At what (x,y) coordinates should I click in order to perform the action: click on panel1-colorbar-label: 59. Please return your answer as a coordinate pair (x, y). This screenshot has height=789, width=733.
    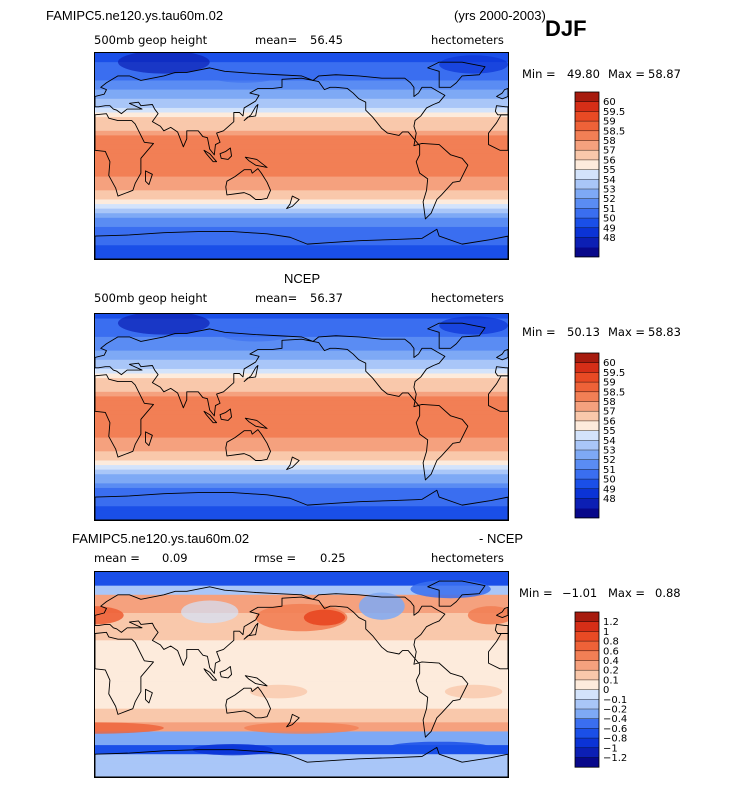
    Looking at the image, I should click on (609, 122).